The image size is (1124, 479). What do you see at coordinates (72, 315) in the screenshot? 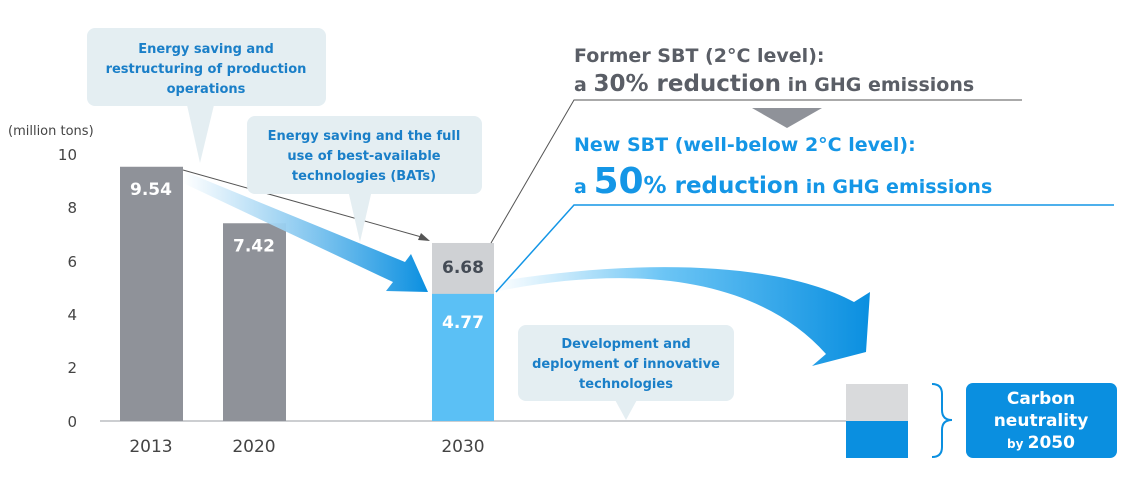
I see `y-tick-label: 4` at bounding box center [72, 315].